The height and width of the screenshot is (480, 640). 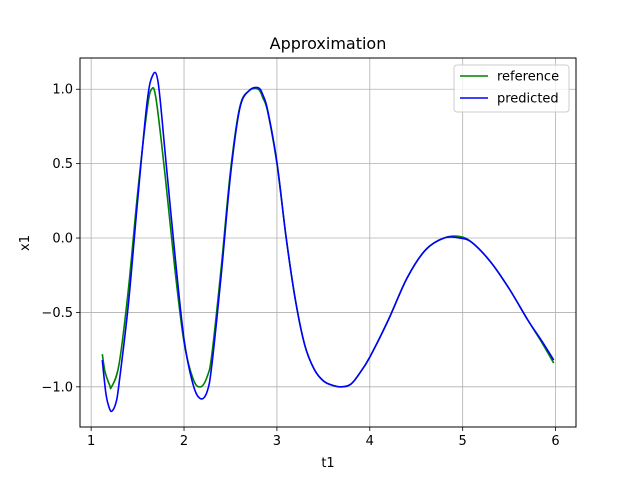 I want to click on x-tick-label: 2, so click(x=184, y=441).